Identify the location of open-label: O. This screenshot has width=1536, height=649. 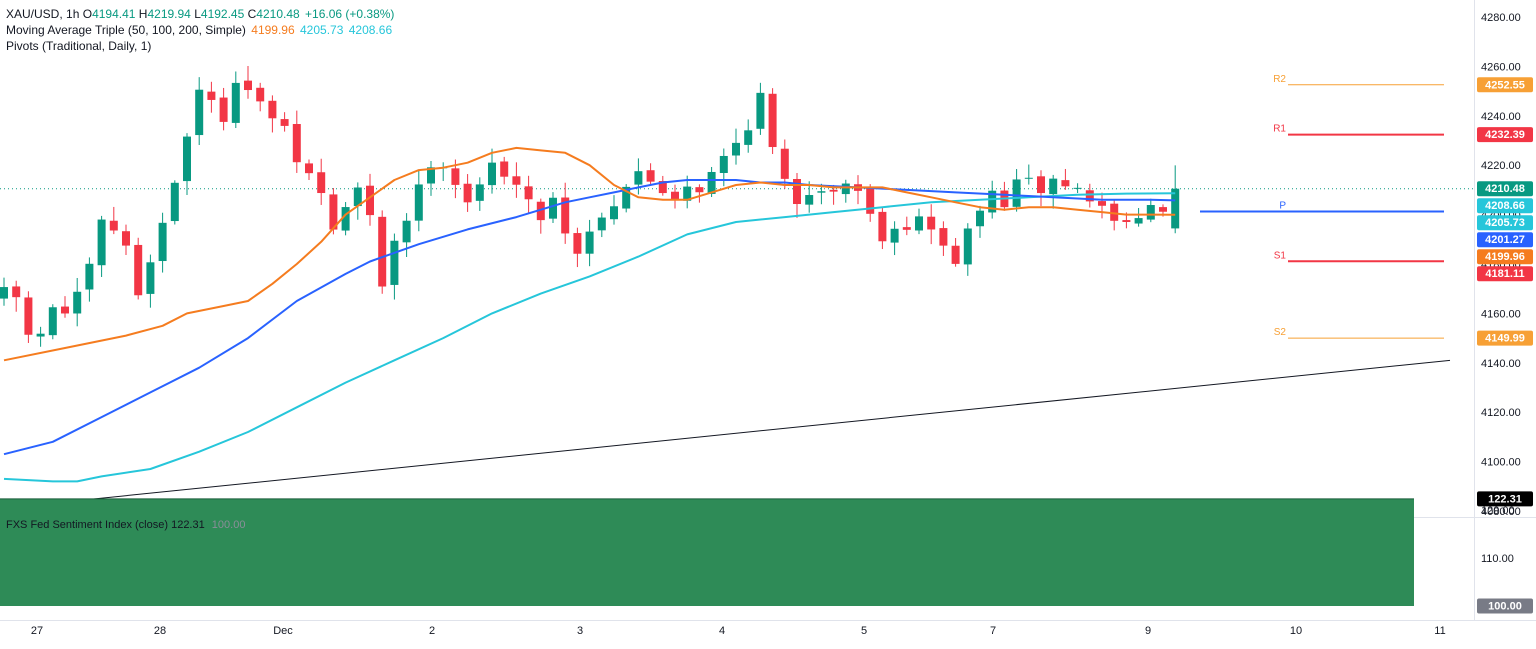
(87, 14).